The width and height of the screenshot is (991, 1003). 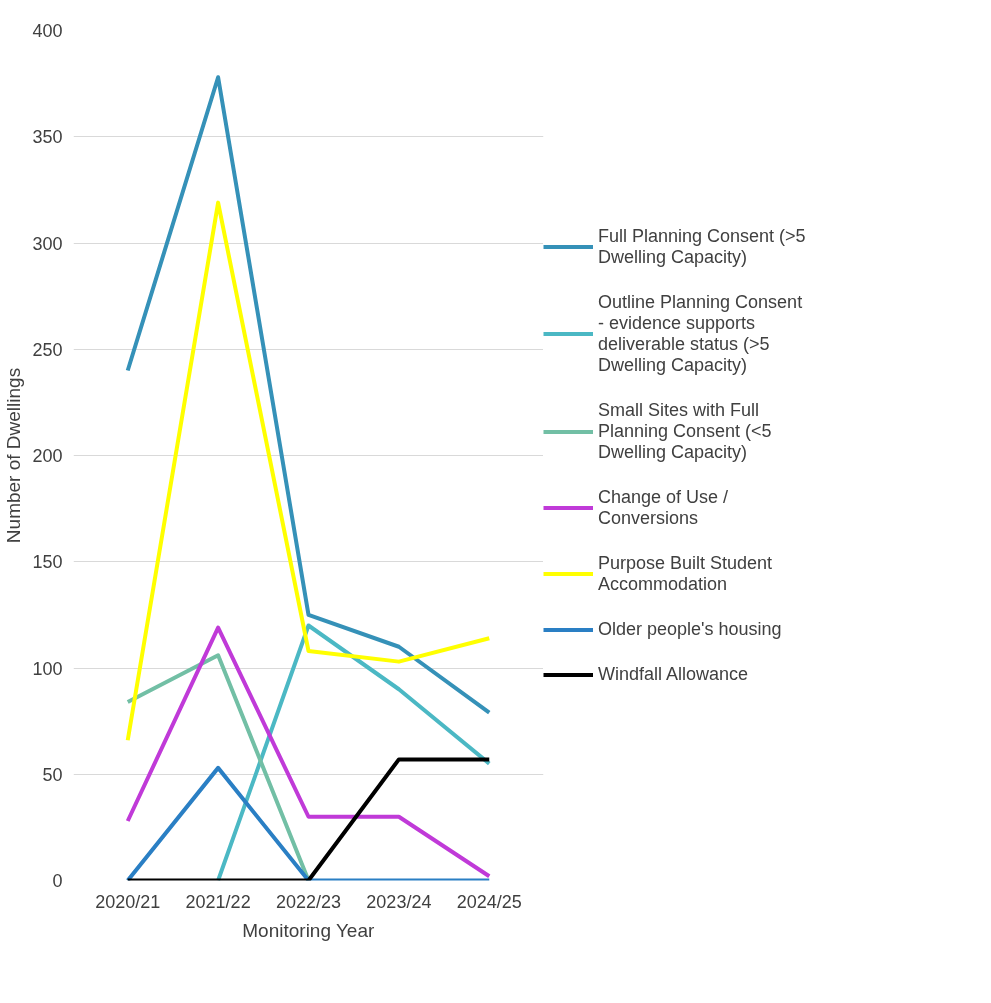 I want to click on x-tick-label: 2024/25, so click(x=489, y=901).